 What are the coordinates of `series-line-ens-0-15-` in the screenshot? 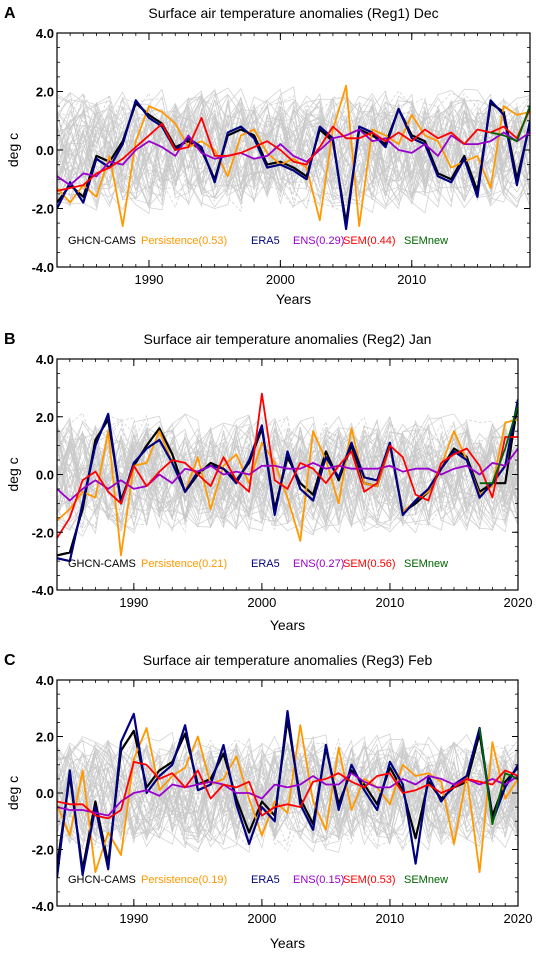 It's located at (287, 794).